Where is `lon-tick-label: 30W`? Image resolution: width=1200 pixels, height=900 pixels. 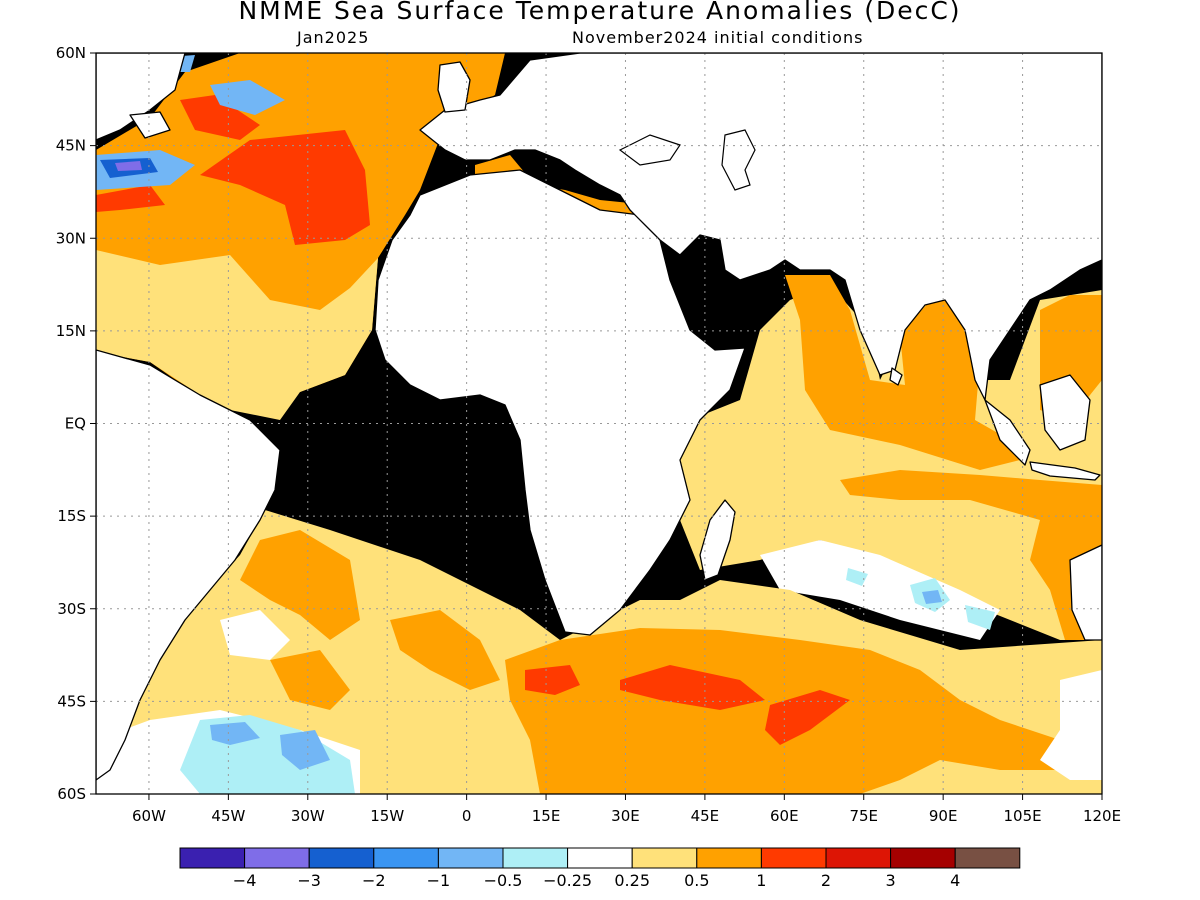 lon-tick-label: 30W is located at coordinates (308, 816).